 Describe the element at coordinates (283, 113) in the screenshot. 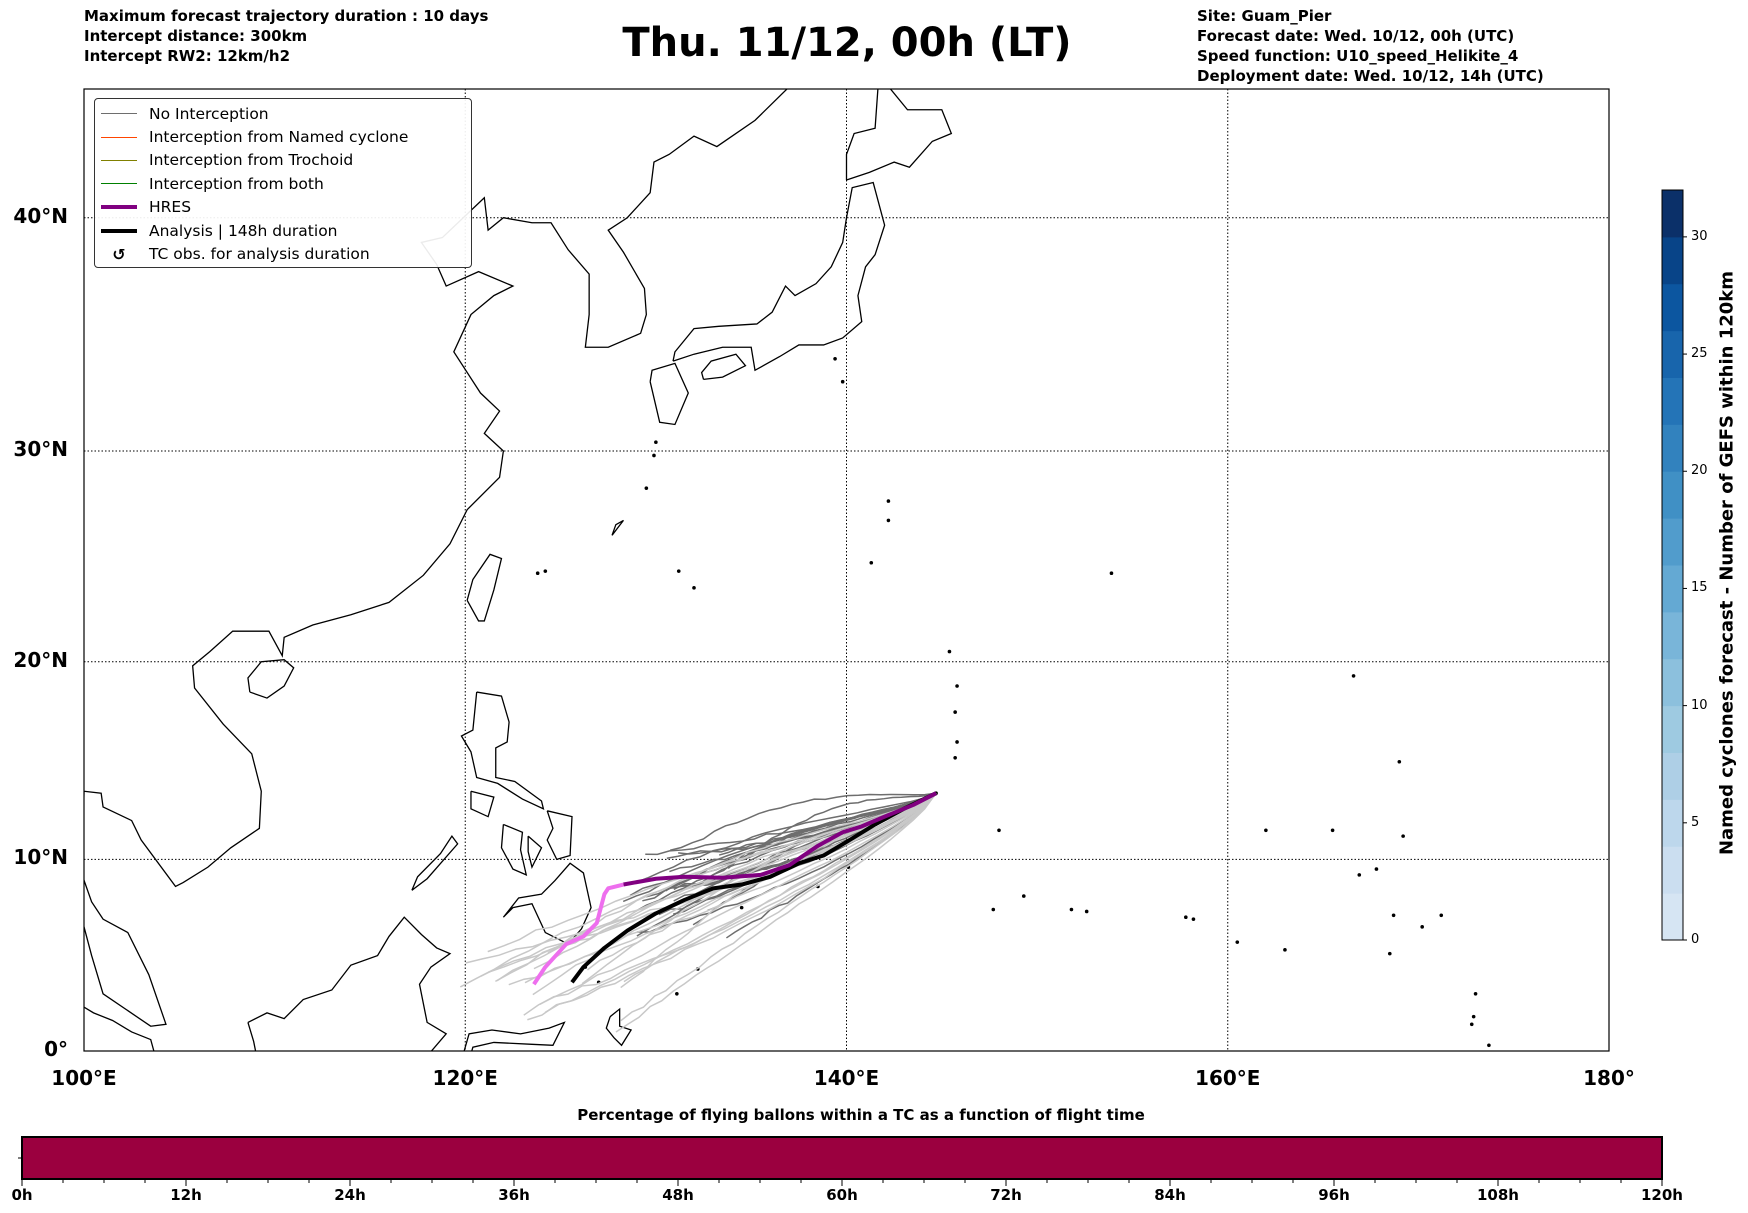

I see `legend-item: No Interception` at that location.